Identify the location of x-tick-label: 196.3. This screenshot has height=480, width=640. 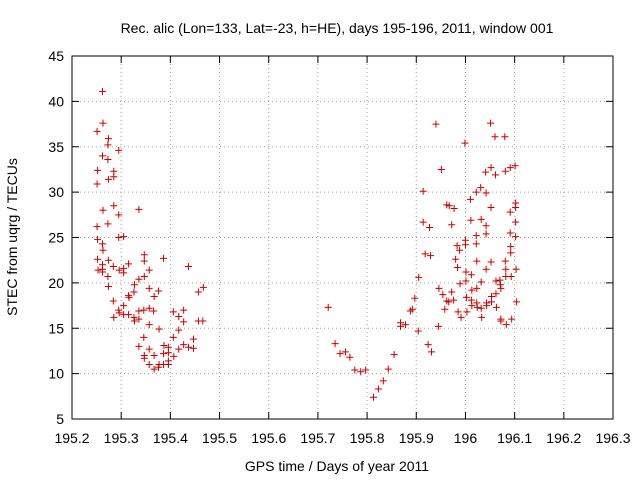
(612, 438).